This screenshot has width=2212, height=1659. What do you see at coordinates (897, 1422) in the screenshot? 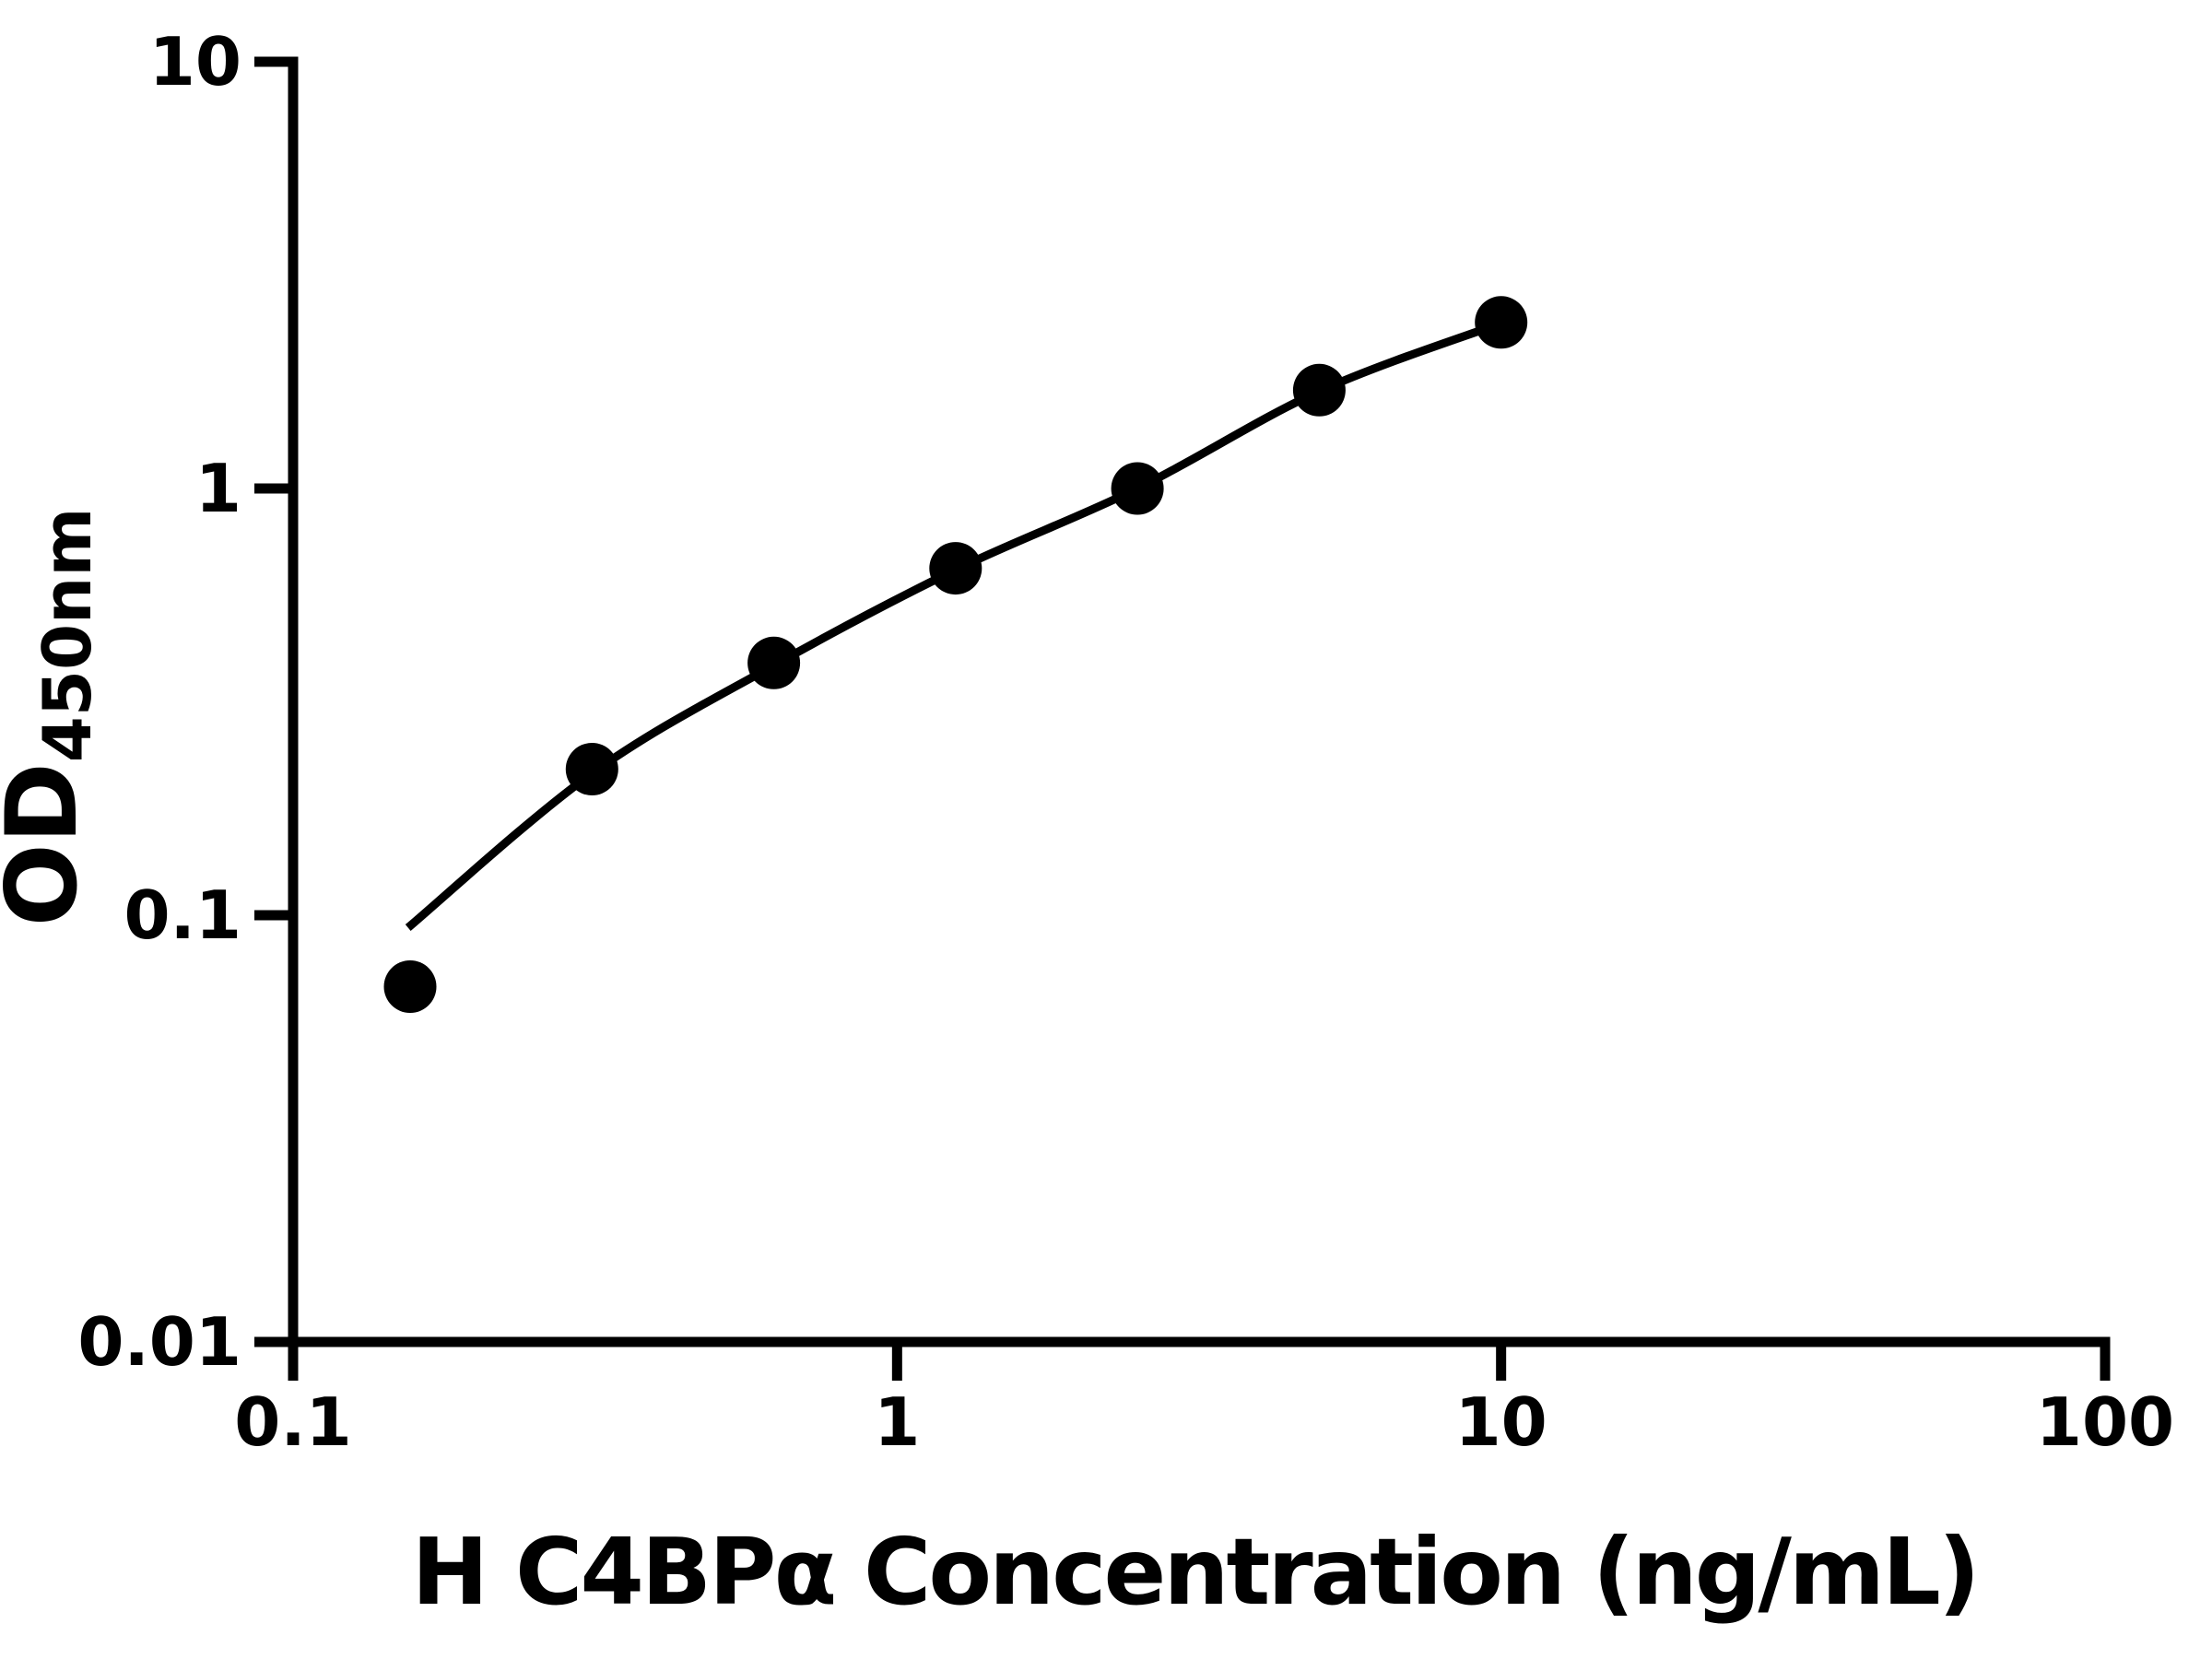
I see `x-tick-label: 1` at bounding box center [897, 1422].